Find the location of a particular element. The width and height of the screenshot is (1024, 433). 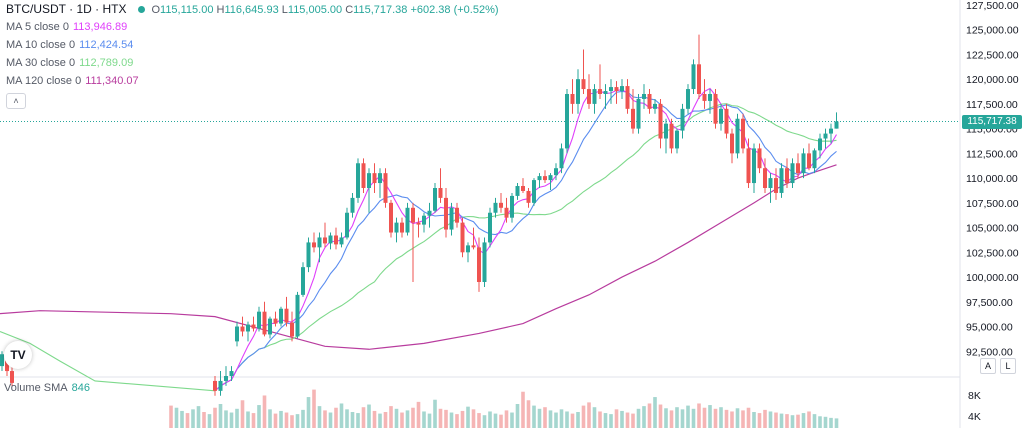

legend-ma120: MA 120 close 0 111,340.07 is located at coordinates (252, 81).